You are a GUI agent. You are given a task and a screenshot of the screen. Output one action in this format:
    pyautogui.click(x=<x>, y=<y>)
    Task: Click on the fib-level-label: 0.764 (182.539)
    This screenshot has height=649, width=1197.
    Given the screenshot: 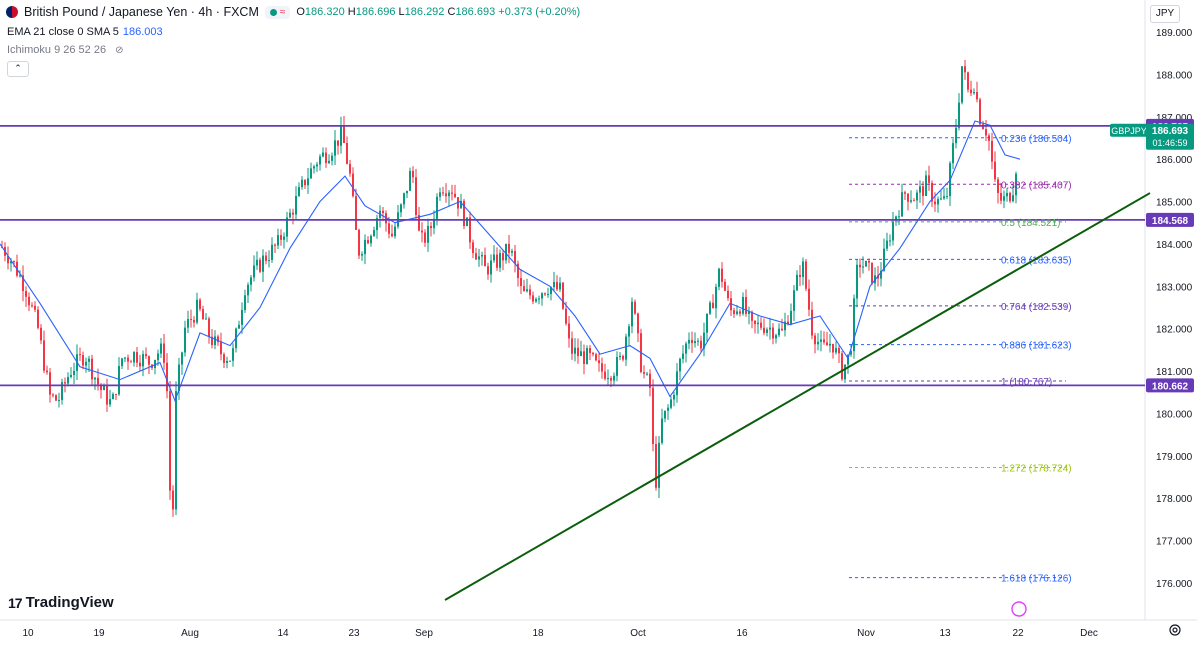 What is the action you would take?
    pyautogui.click(x=1036, y=307)
    